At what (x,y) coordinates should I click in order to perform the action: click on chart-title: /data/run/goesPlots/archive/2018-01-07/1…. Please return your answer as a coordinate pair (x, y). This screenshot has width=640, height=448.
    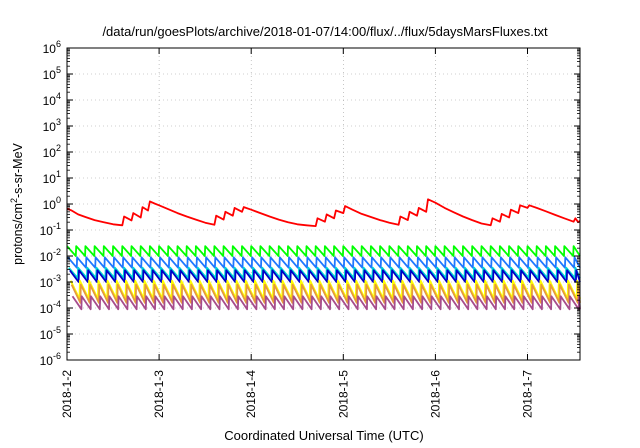
    Looking at the image, I should click on (325, 31).